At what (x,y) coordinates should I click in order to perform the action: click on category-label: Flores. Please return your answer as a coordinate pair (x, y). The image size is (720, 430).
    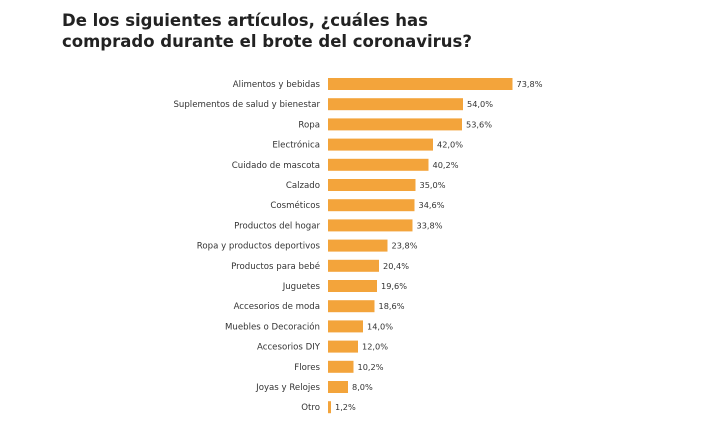
    Looking at the image, I should click on (307, 368).